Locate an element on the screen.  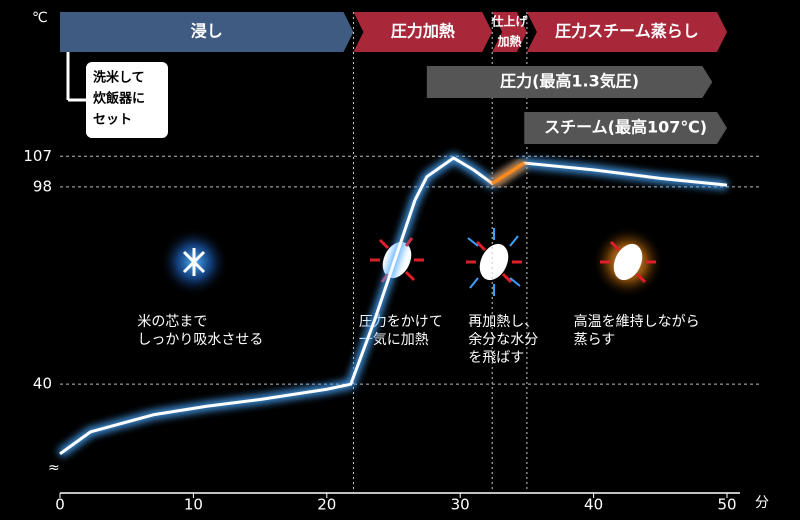
phase-label: 浸し is located at coordinates (207, 31).